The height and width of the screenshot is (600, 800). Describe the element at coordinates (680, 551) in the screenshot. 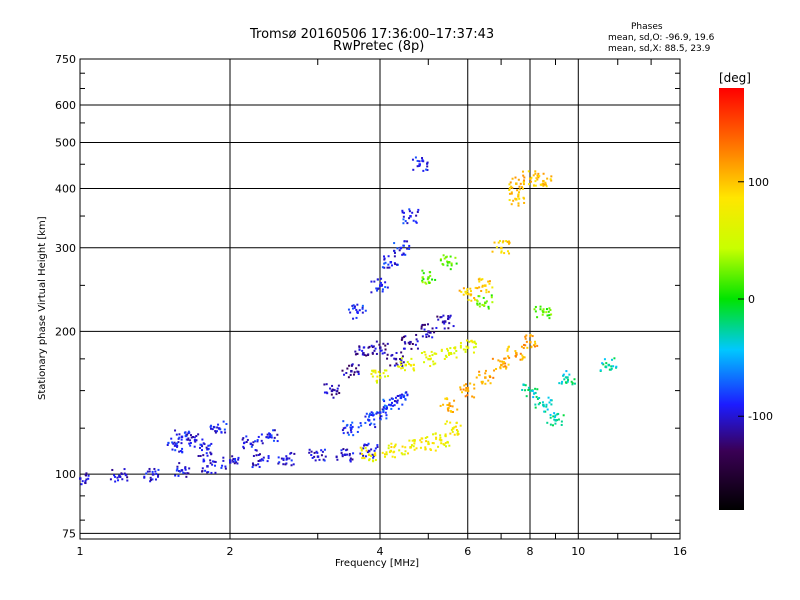

I see `x-tick-label: 16` at that location.